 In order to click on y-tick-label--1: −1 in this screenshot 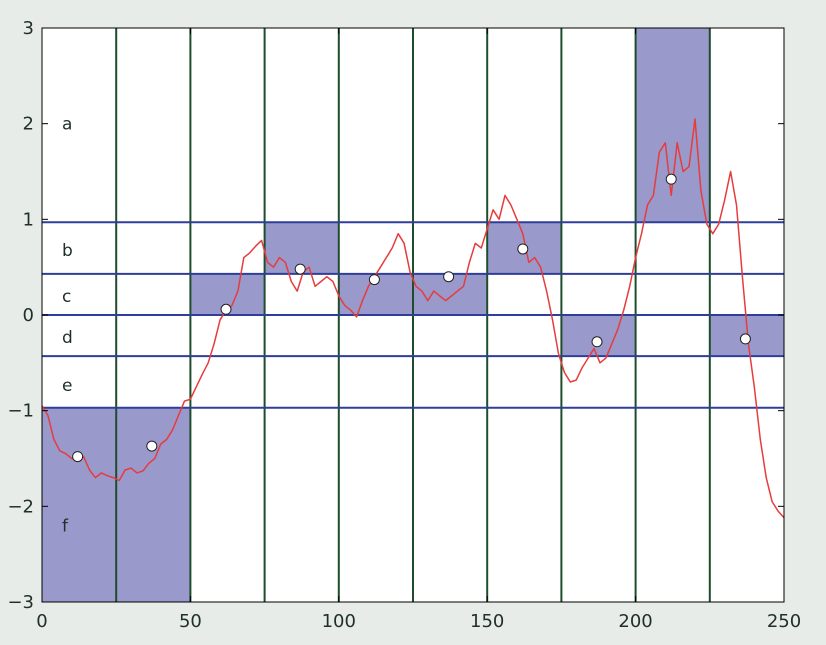, I will do `click(20, 411)`.